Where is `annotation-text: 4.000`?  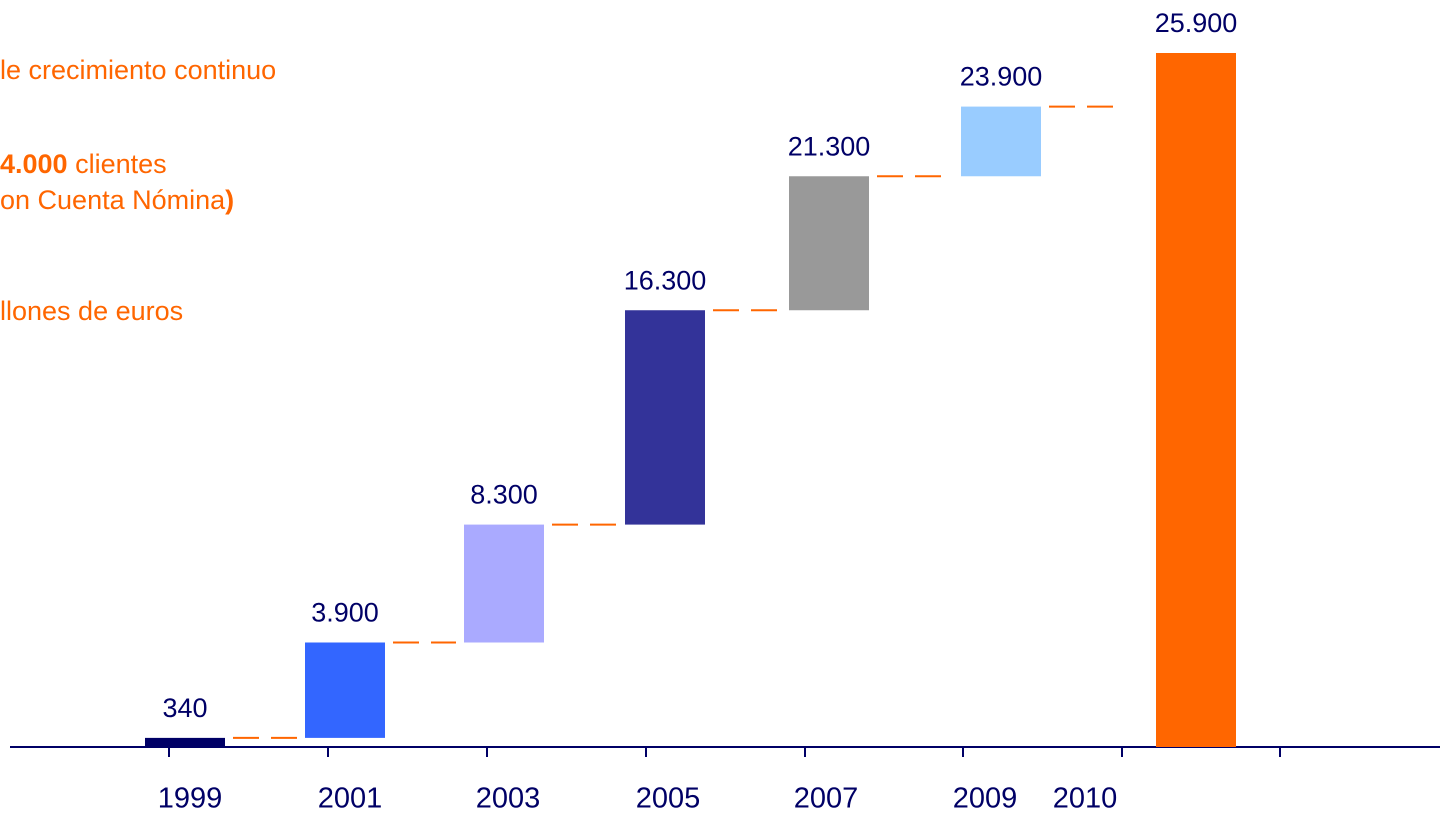 annotation-text: 4.000 is located at coordinates (34, 164).